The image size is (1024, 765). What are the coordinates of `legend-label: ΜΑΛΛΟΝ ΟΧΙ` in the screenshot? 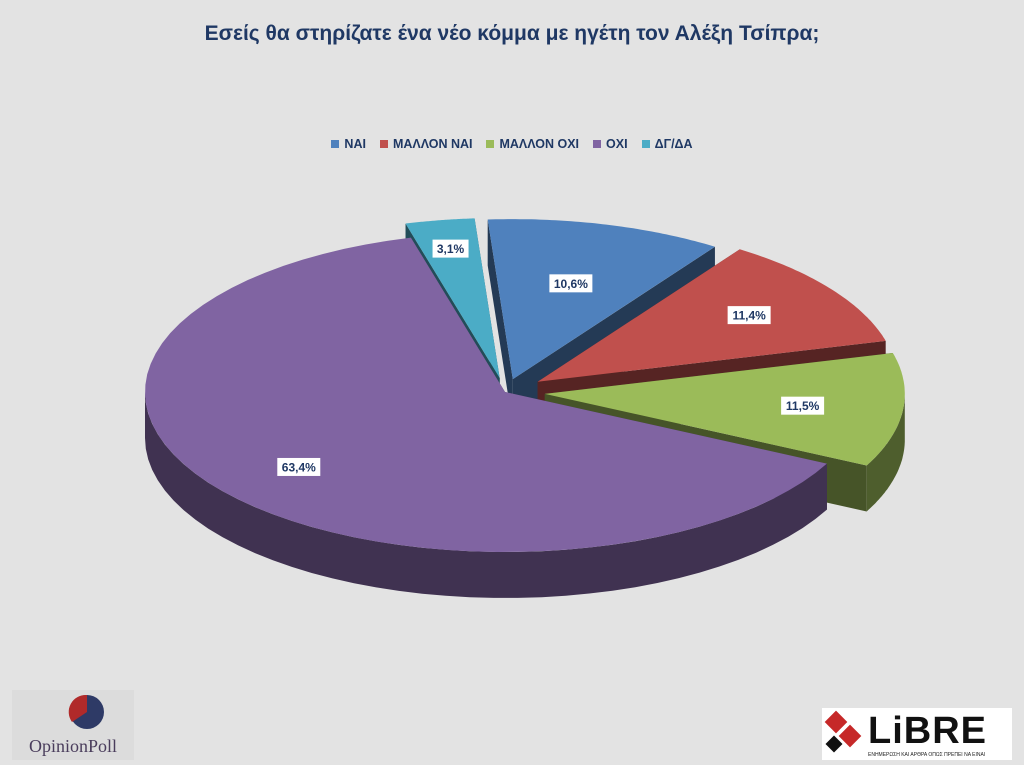 It's located at (539, 144).